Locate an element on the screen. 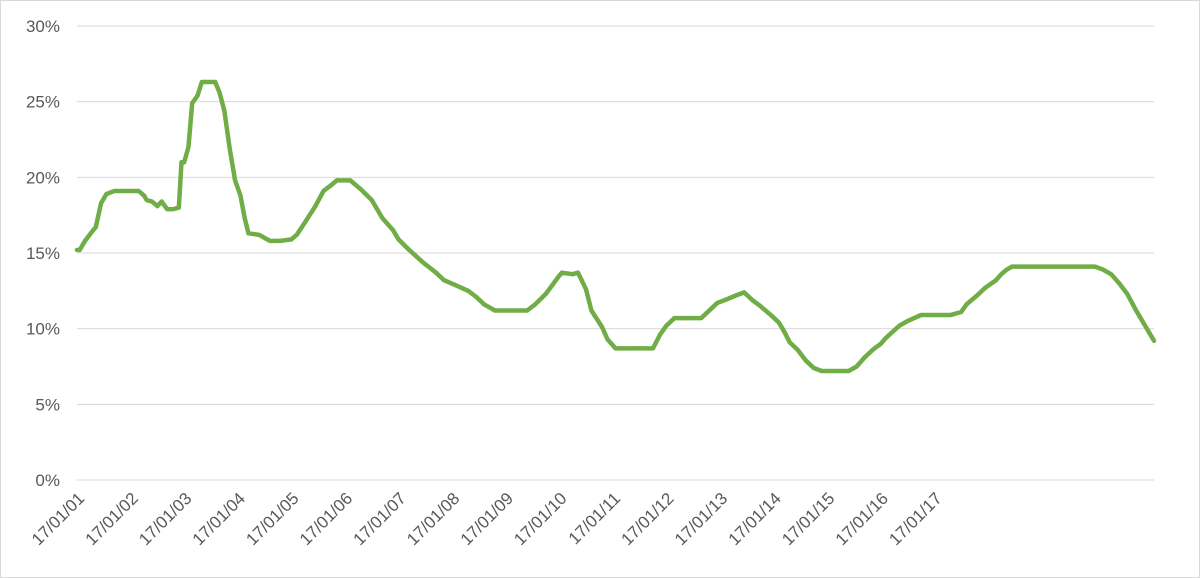 Image resolution: width=1200 pixels, height=578 pixels. x-tick-label: 17/01/05 is located at coordinates (272, 519).